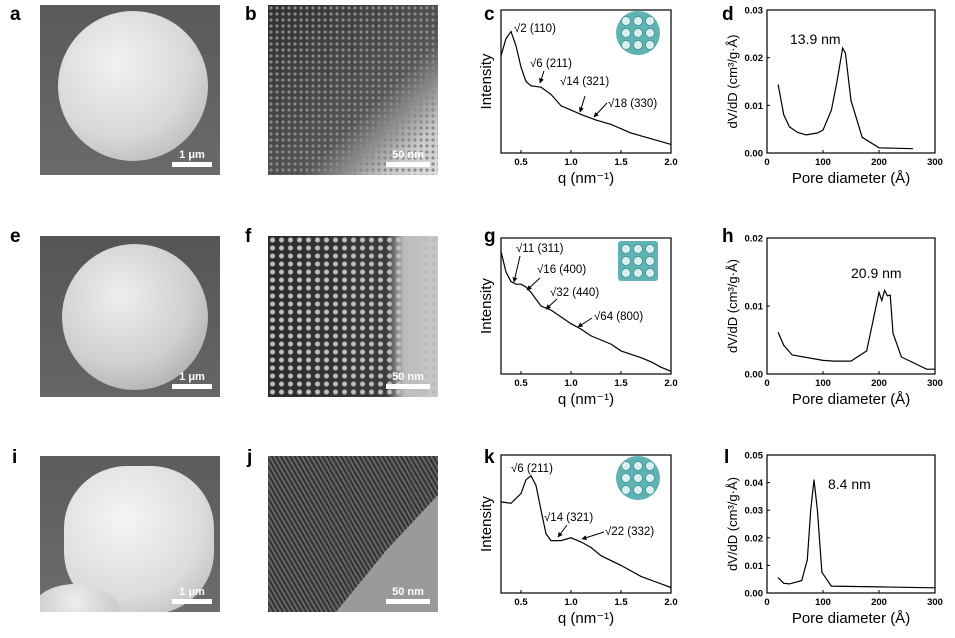 This screenshot has height=638, width=955. I want to click on peak-annotation: √22 (332), so click(629, 531).